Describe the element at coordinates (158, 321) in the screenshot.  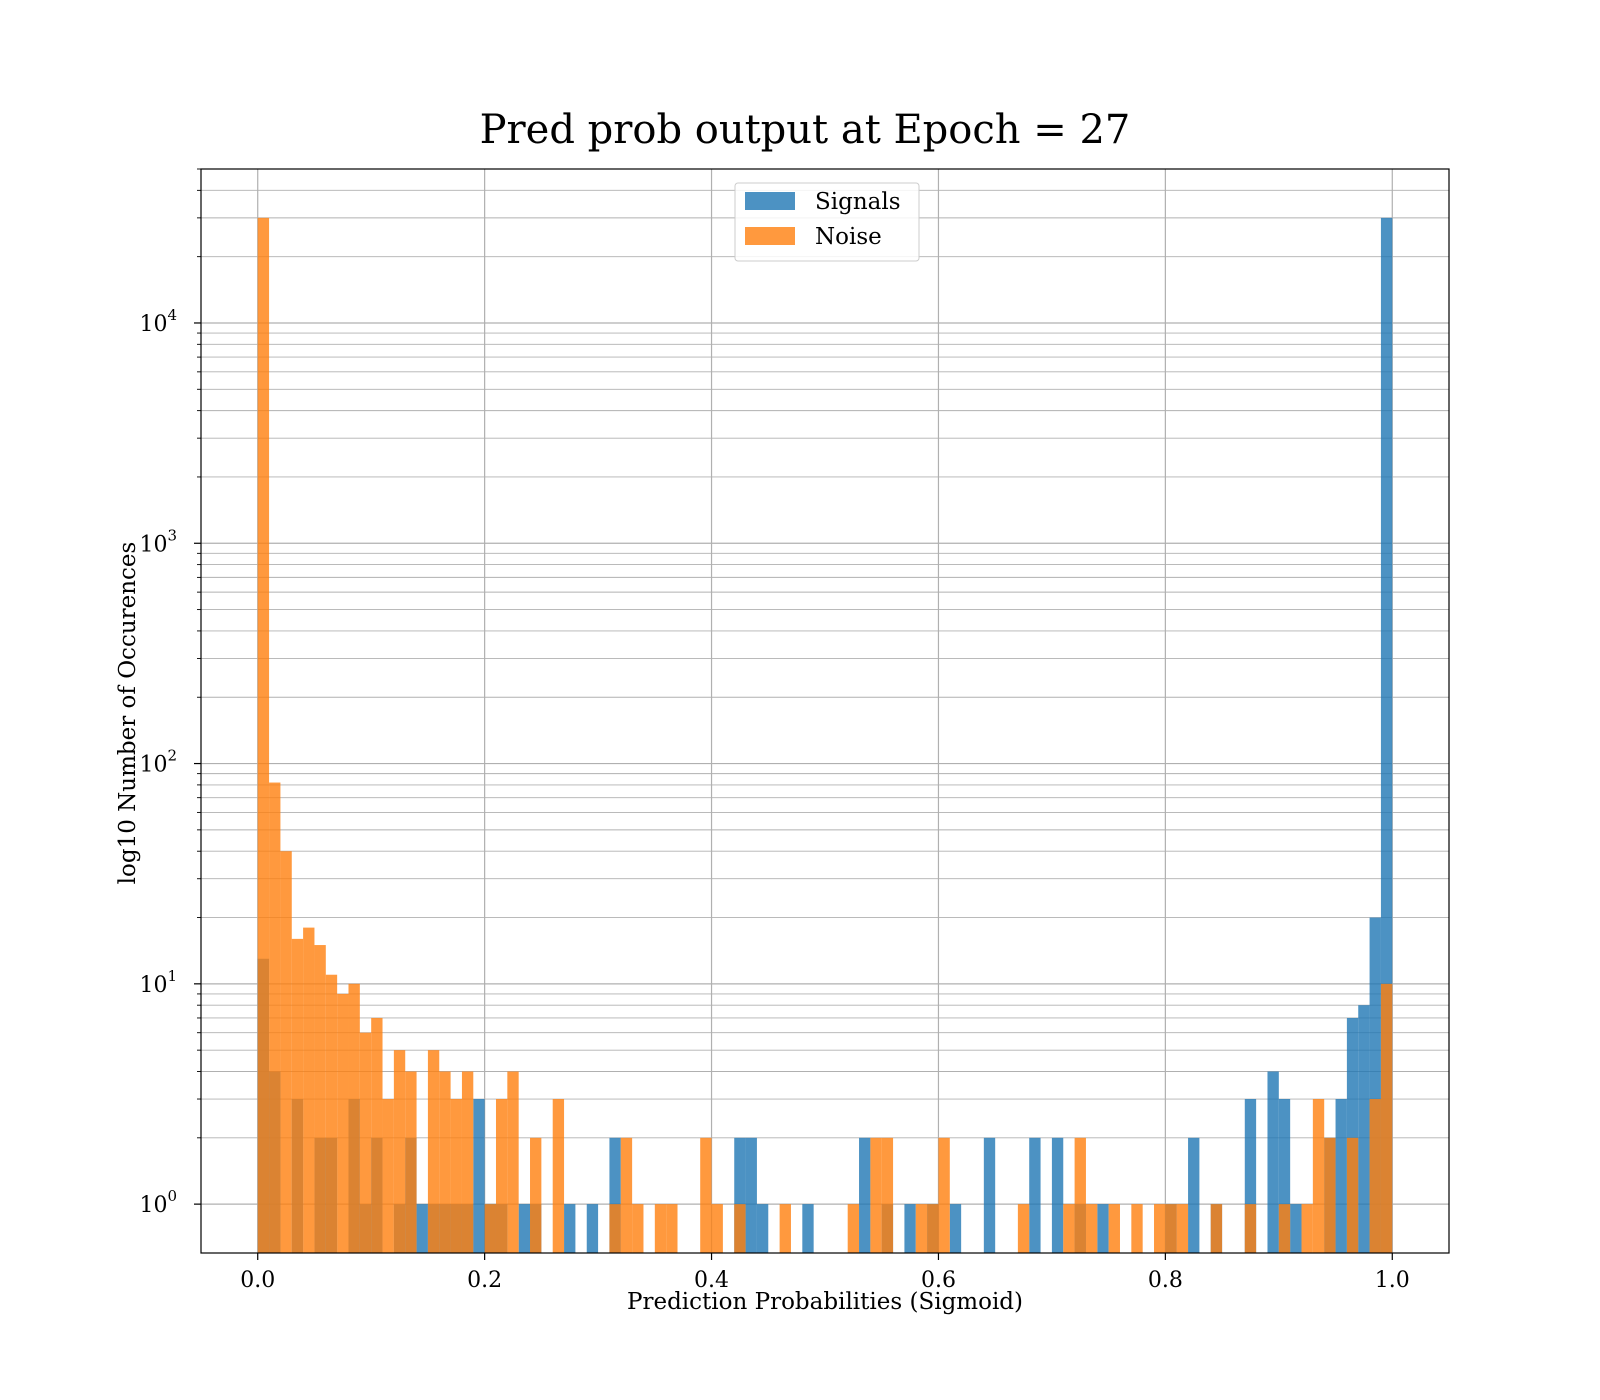
I see `y-tick-label: 10⁴` at that location.